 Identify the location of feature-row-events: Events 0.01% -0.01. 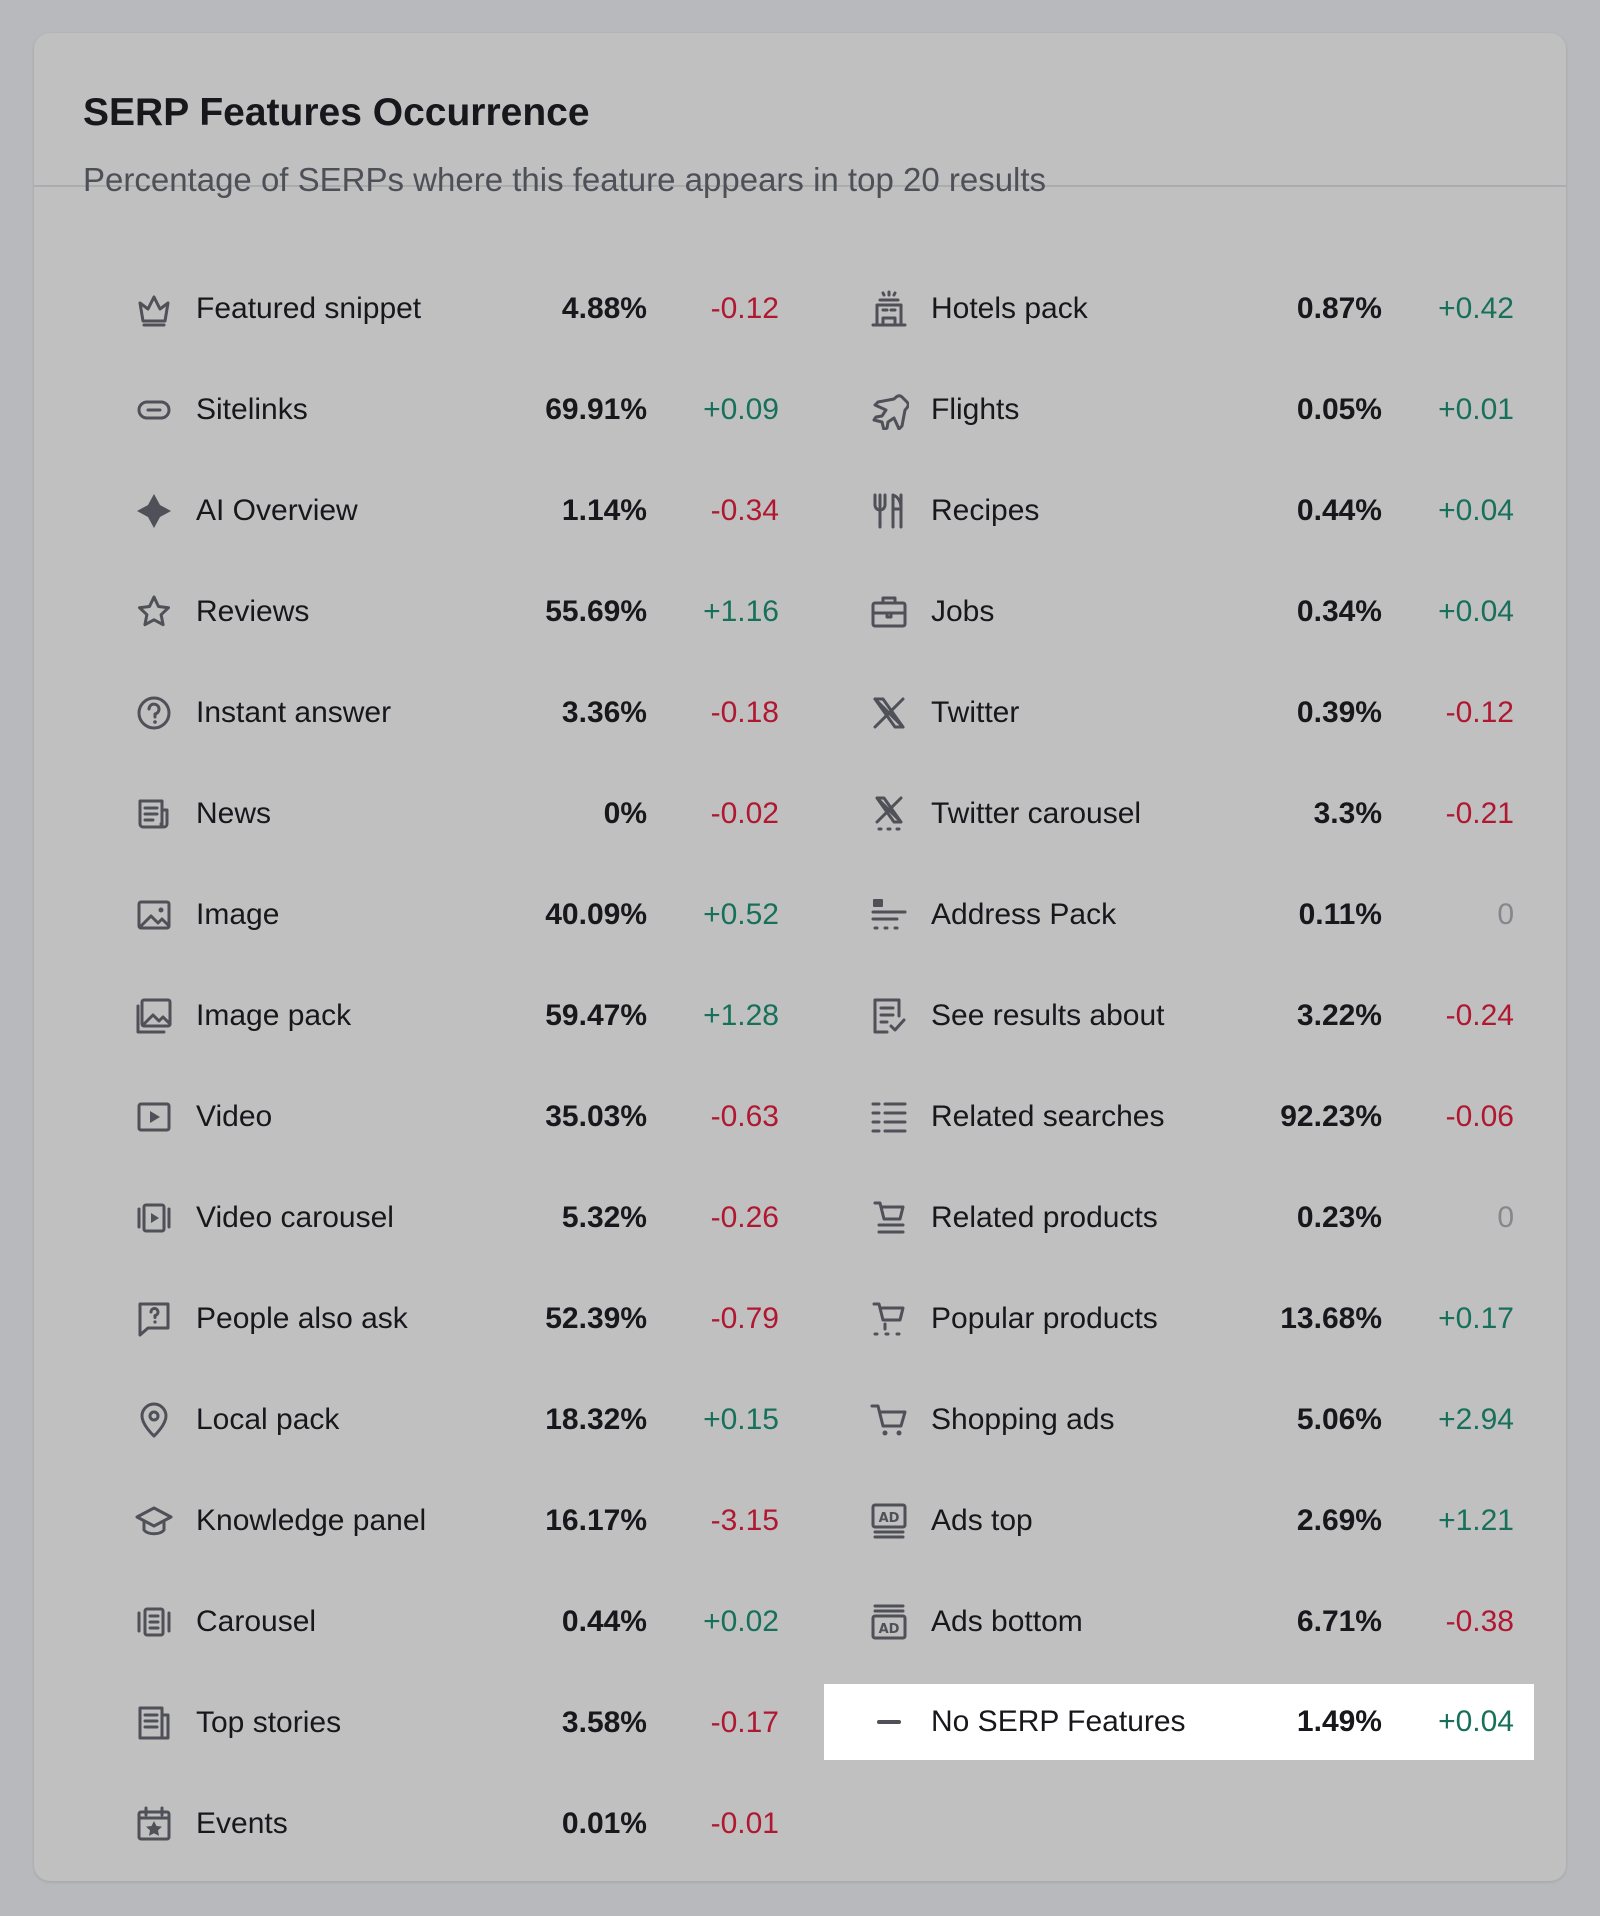
(444, 1823).